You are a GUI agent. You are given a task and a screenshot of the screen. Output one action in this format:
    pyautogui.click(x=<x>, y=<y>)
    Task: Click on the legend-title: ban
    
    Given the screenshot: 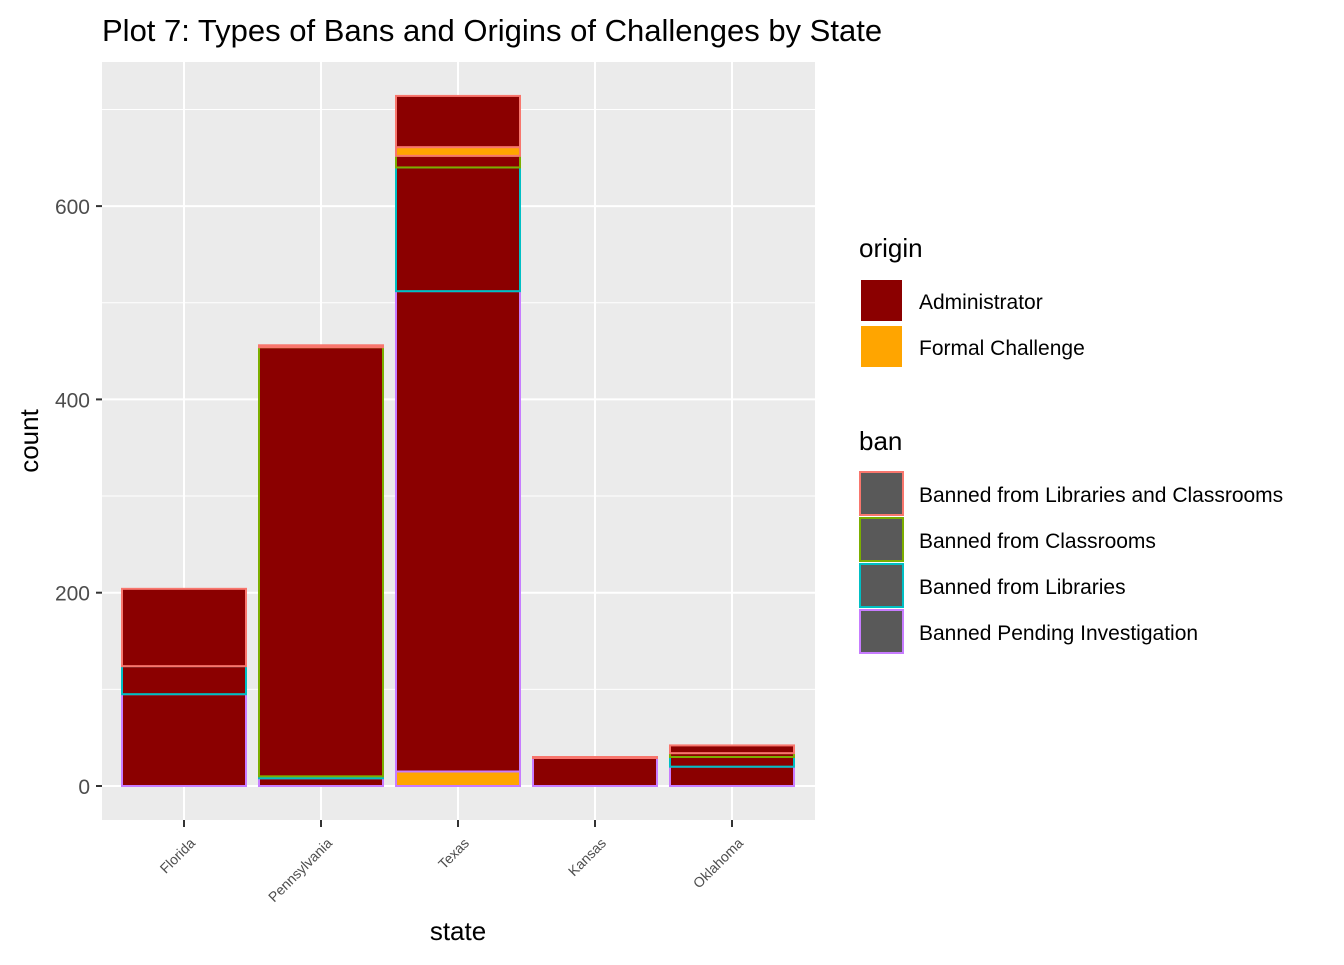 What is the action you would take?
    pyautogui.click(x=880, y=441)
    